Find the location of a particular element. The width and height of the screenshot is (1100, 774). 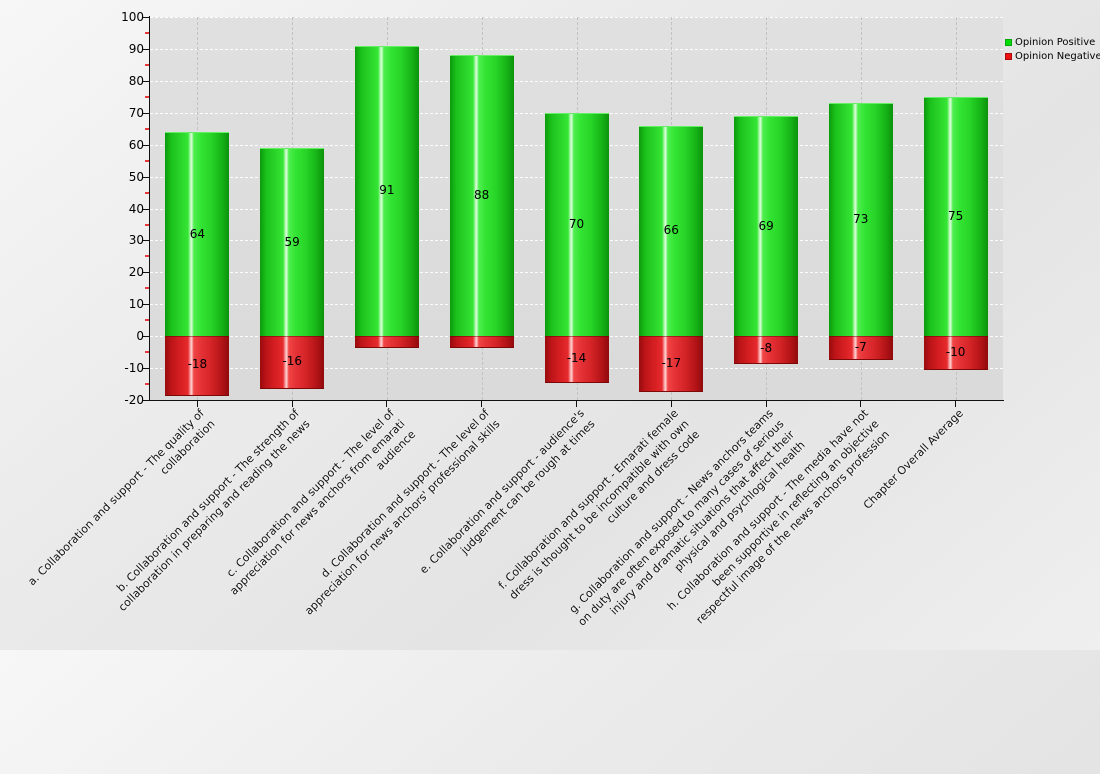

y-axis-label: 20 is located at coordinates (136, 272).